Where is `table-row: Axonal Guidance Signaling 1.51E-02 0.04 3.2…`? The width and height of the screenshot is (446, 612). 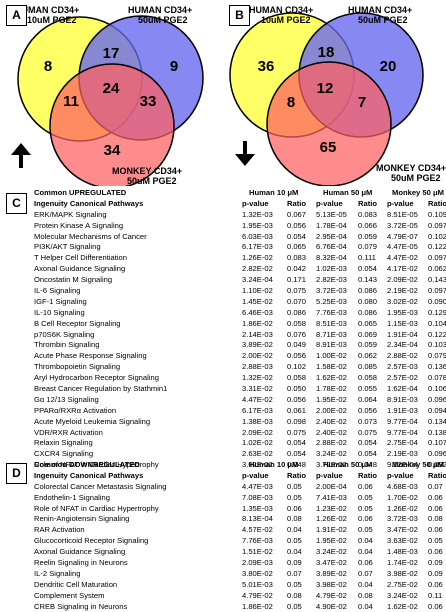
table-row: Axonal Guidance Signaling 1.51E-02 0.04 3.2… is located at coordinates (224, 552).